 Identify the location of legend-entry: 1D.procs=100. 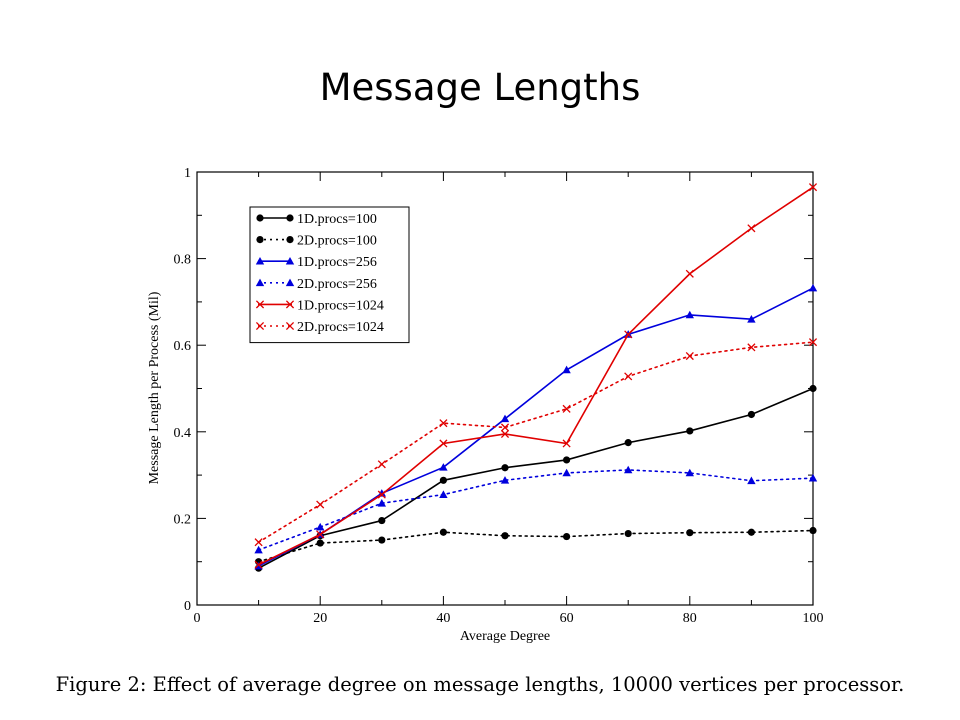
(316, 219).